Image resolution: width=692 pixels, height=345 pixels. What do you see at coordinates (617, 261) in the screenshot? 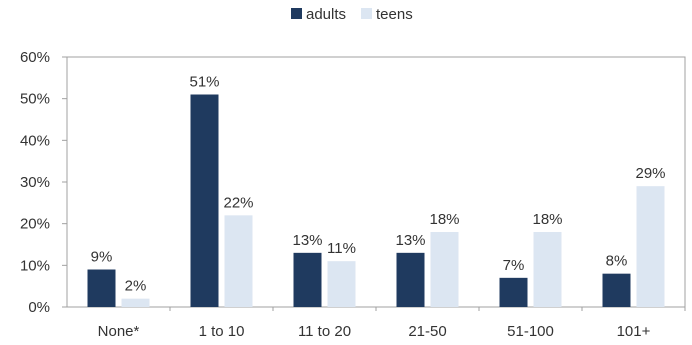
I see `data-label-adults-101: 8%` at bounding box center [617, 261].